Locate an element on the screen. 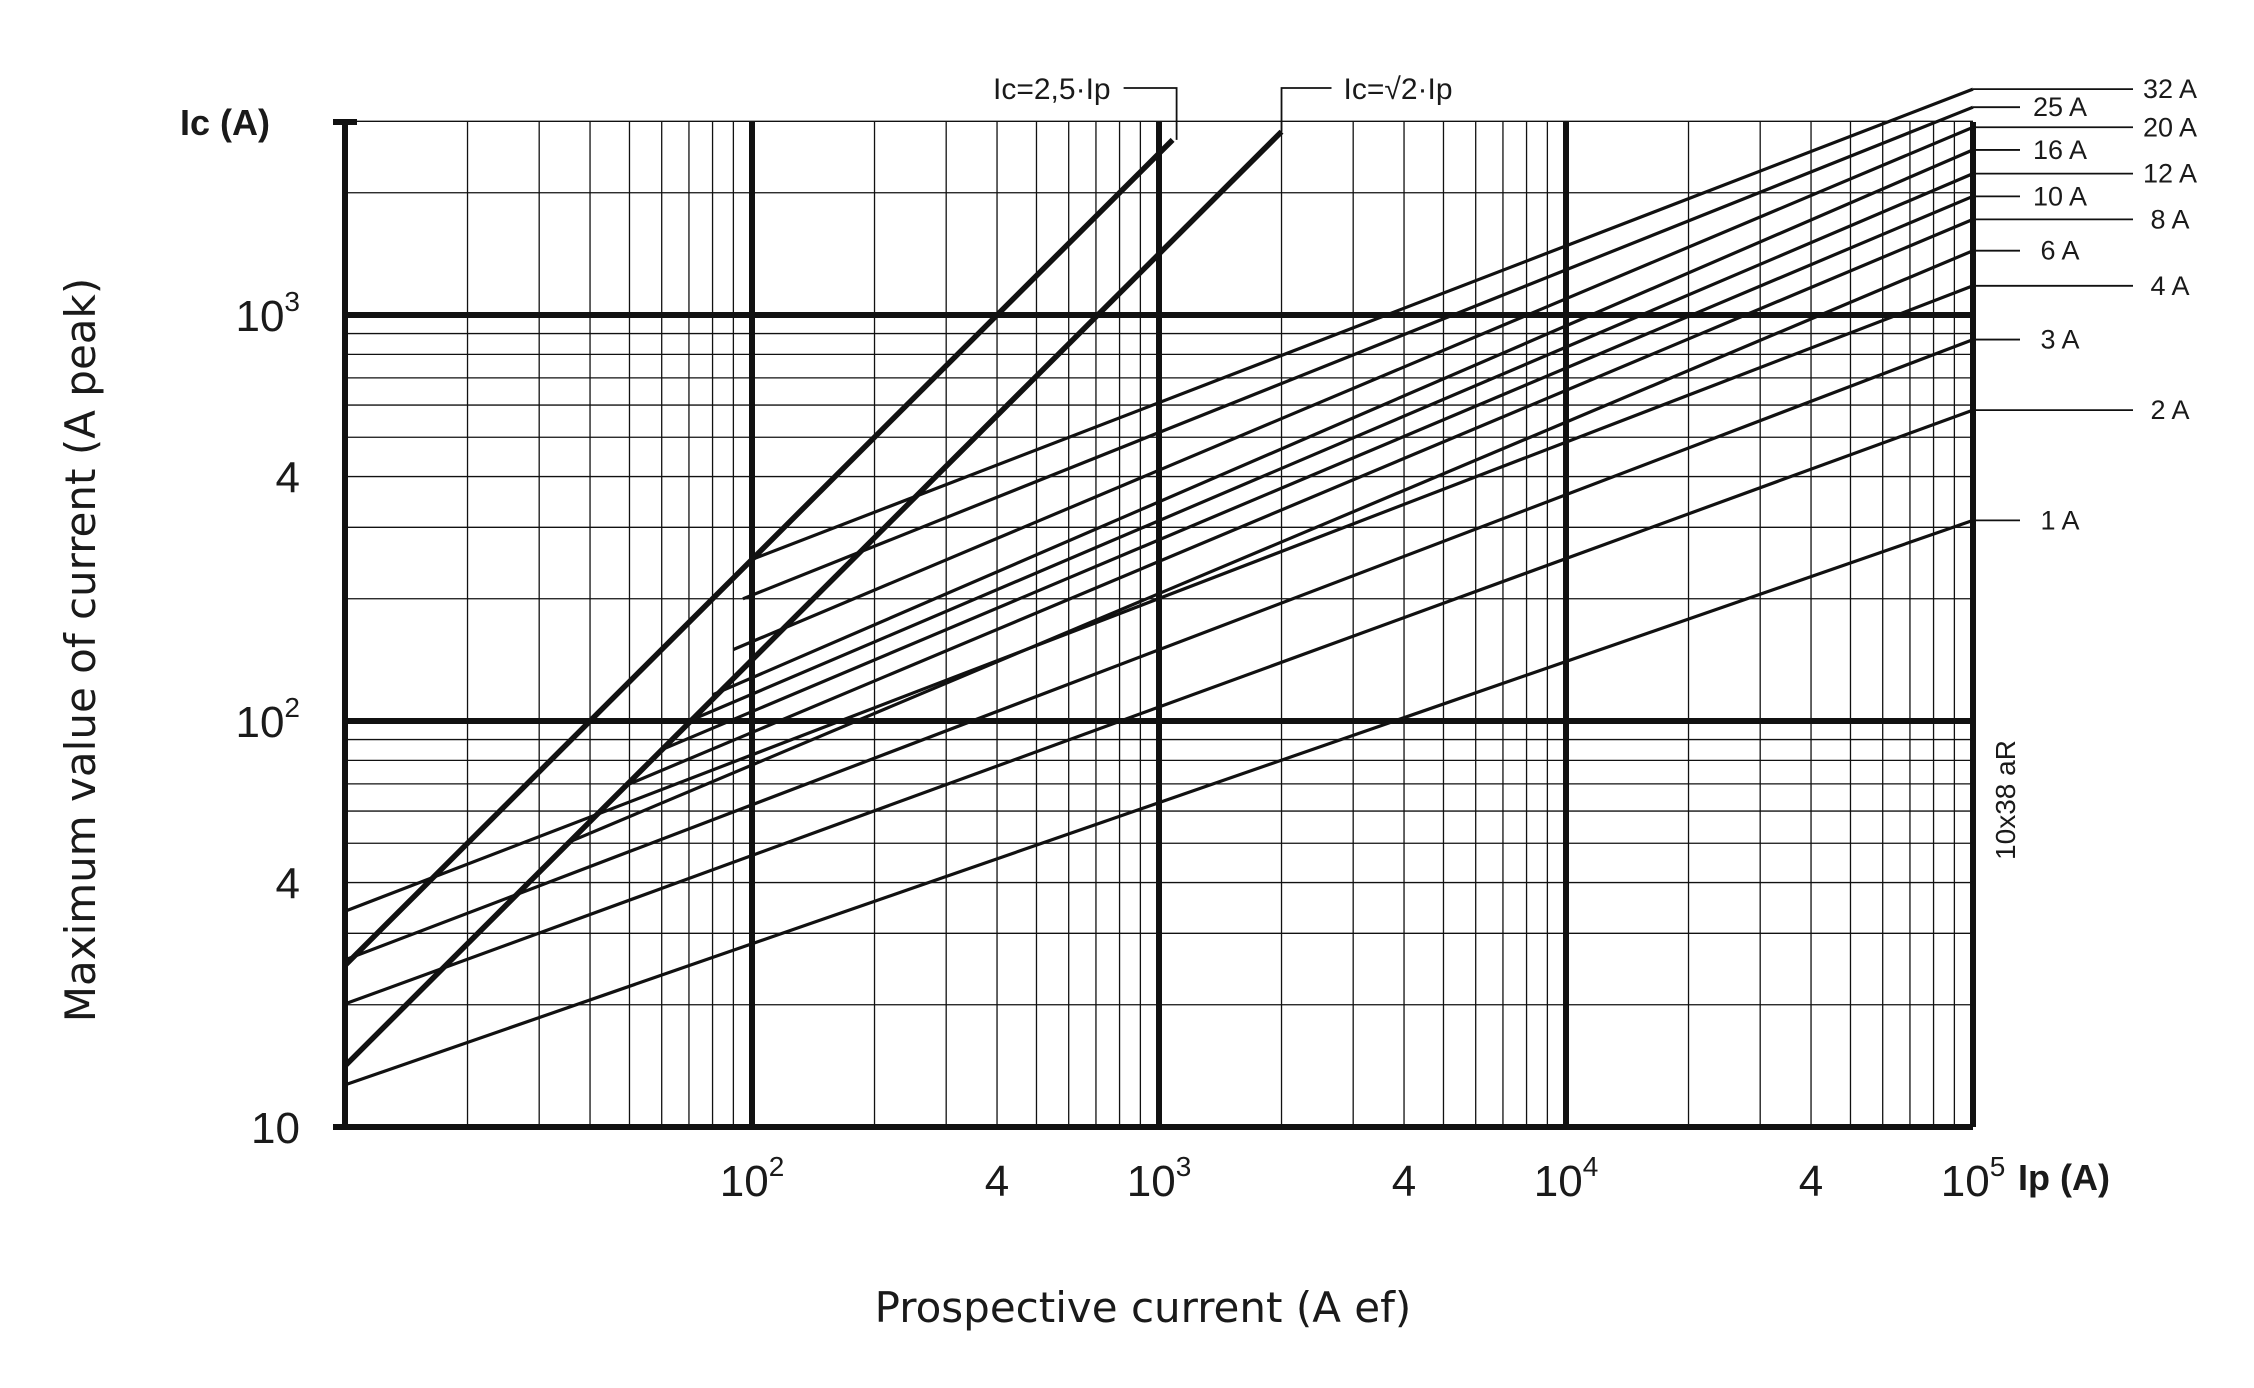 Image resolution: width=2254 pixels, height=1388 pixels. y-tick-label: 10³ is located at coordinates (267, 313).